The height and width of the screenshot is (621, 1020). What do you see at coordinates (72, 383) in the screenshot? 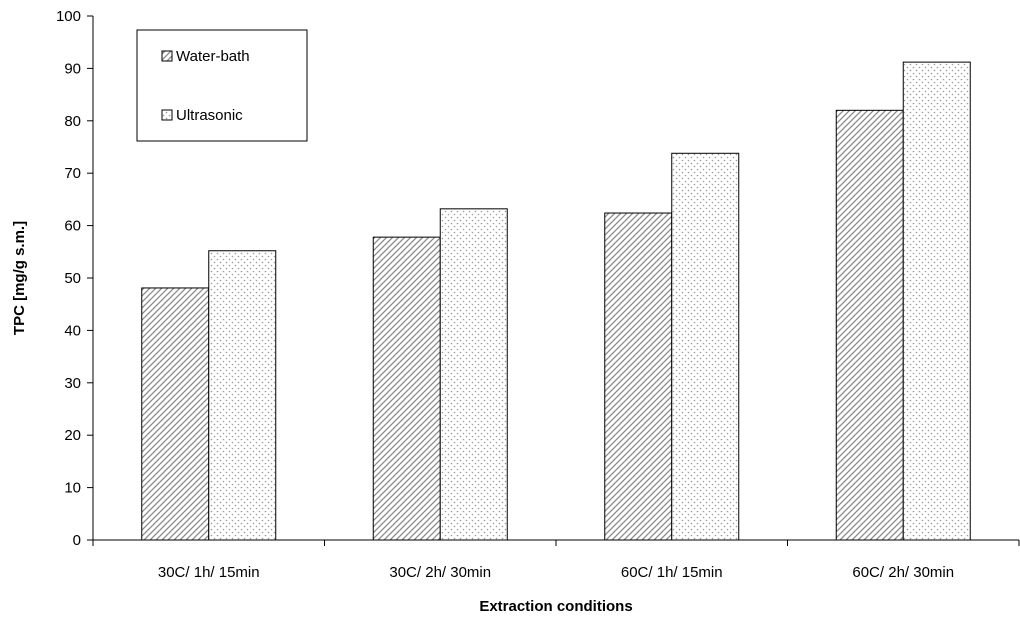
I see `y-tick-label: 30` at bounding box center [72, 383].